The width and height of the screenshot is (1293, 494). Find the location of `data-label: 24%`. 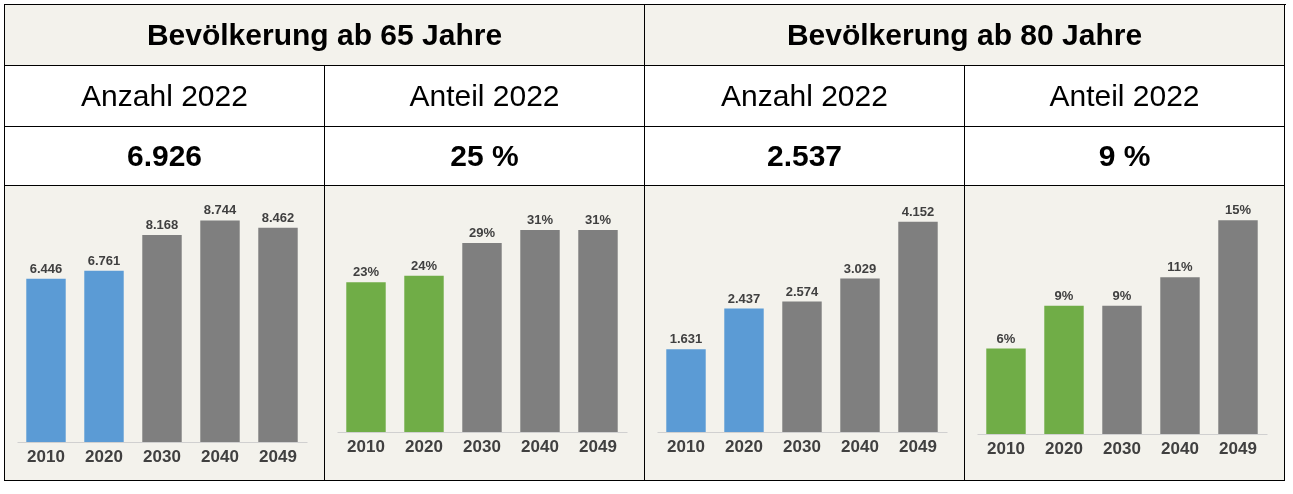

data-label: 24% is located at coordinates (424, 265).